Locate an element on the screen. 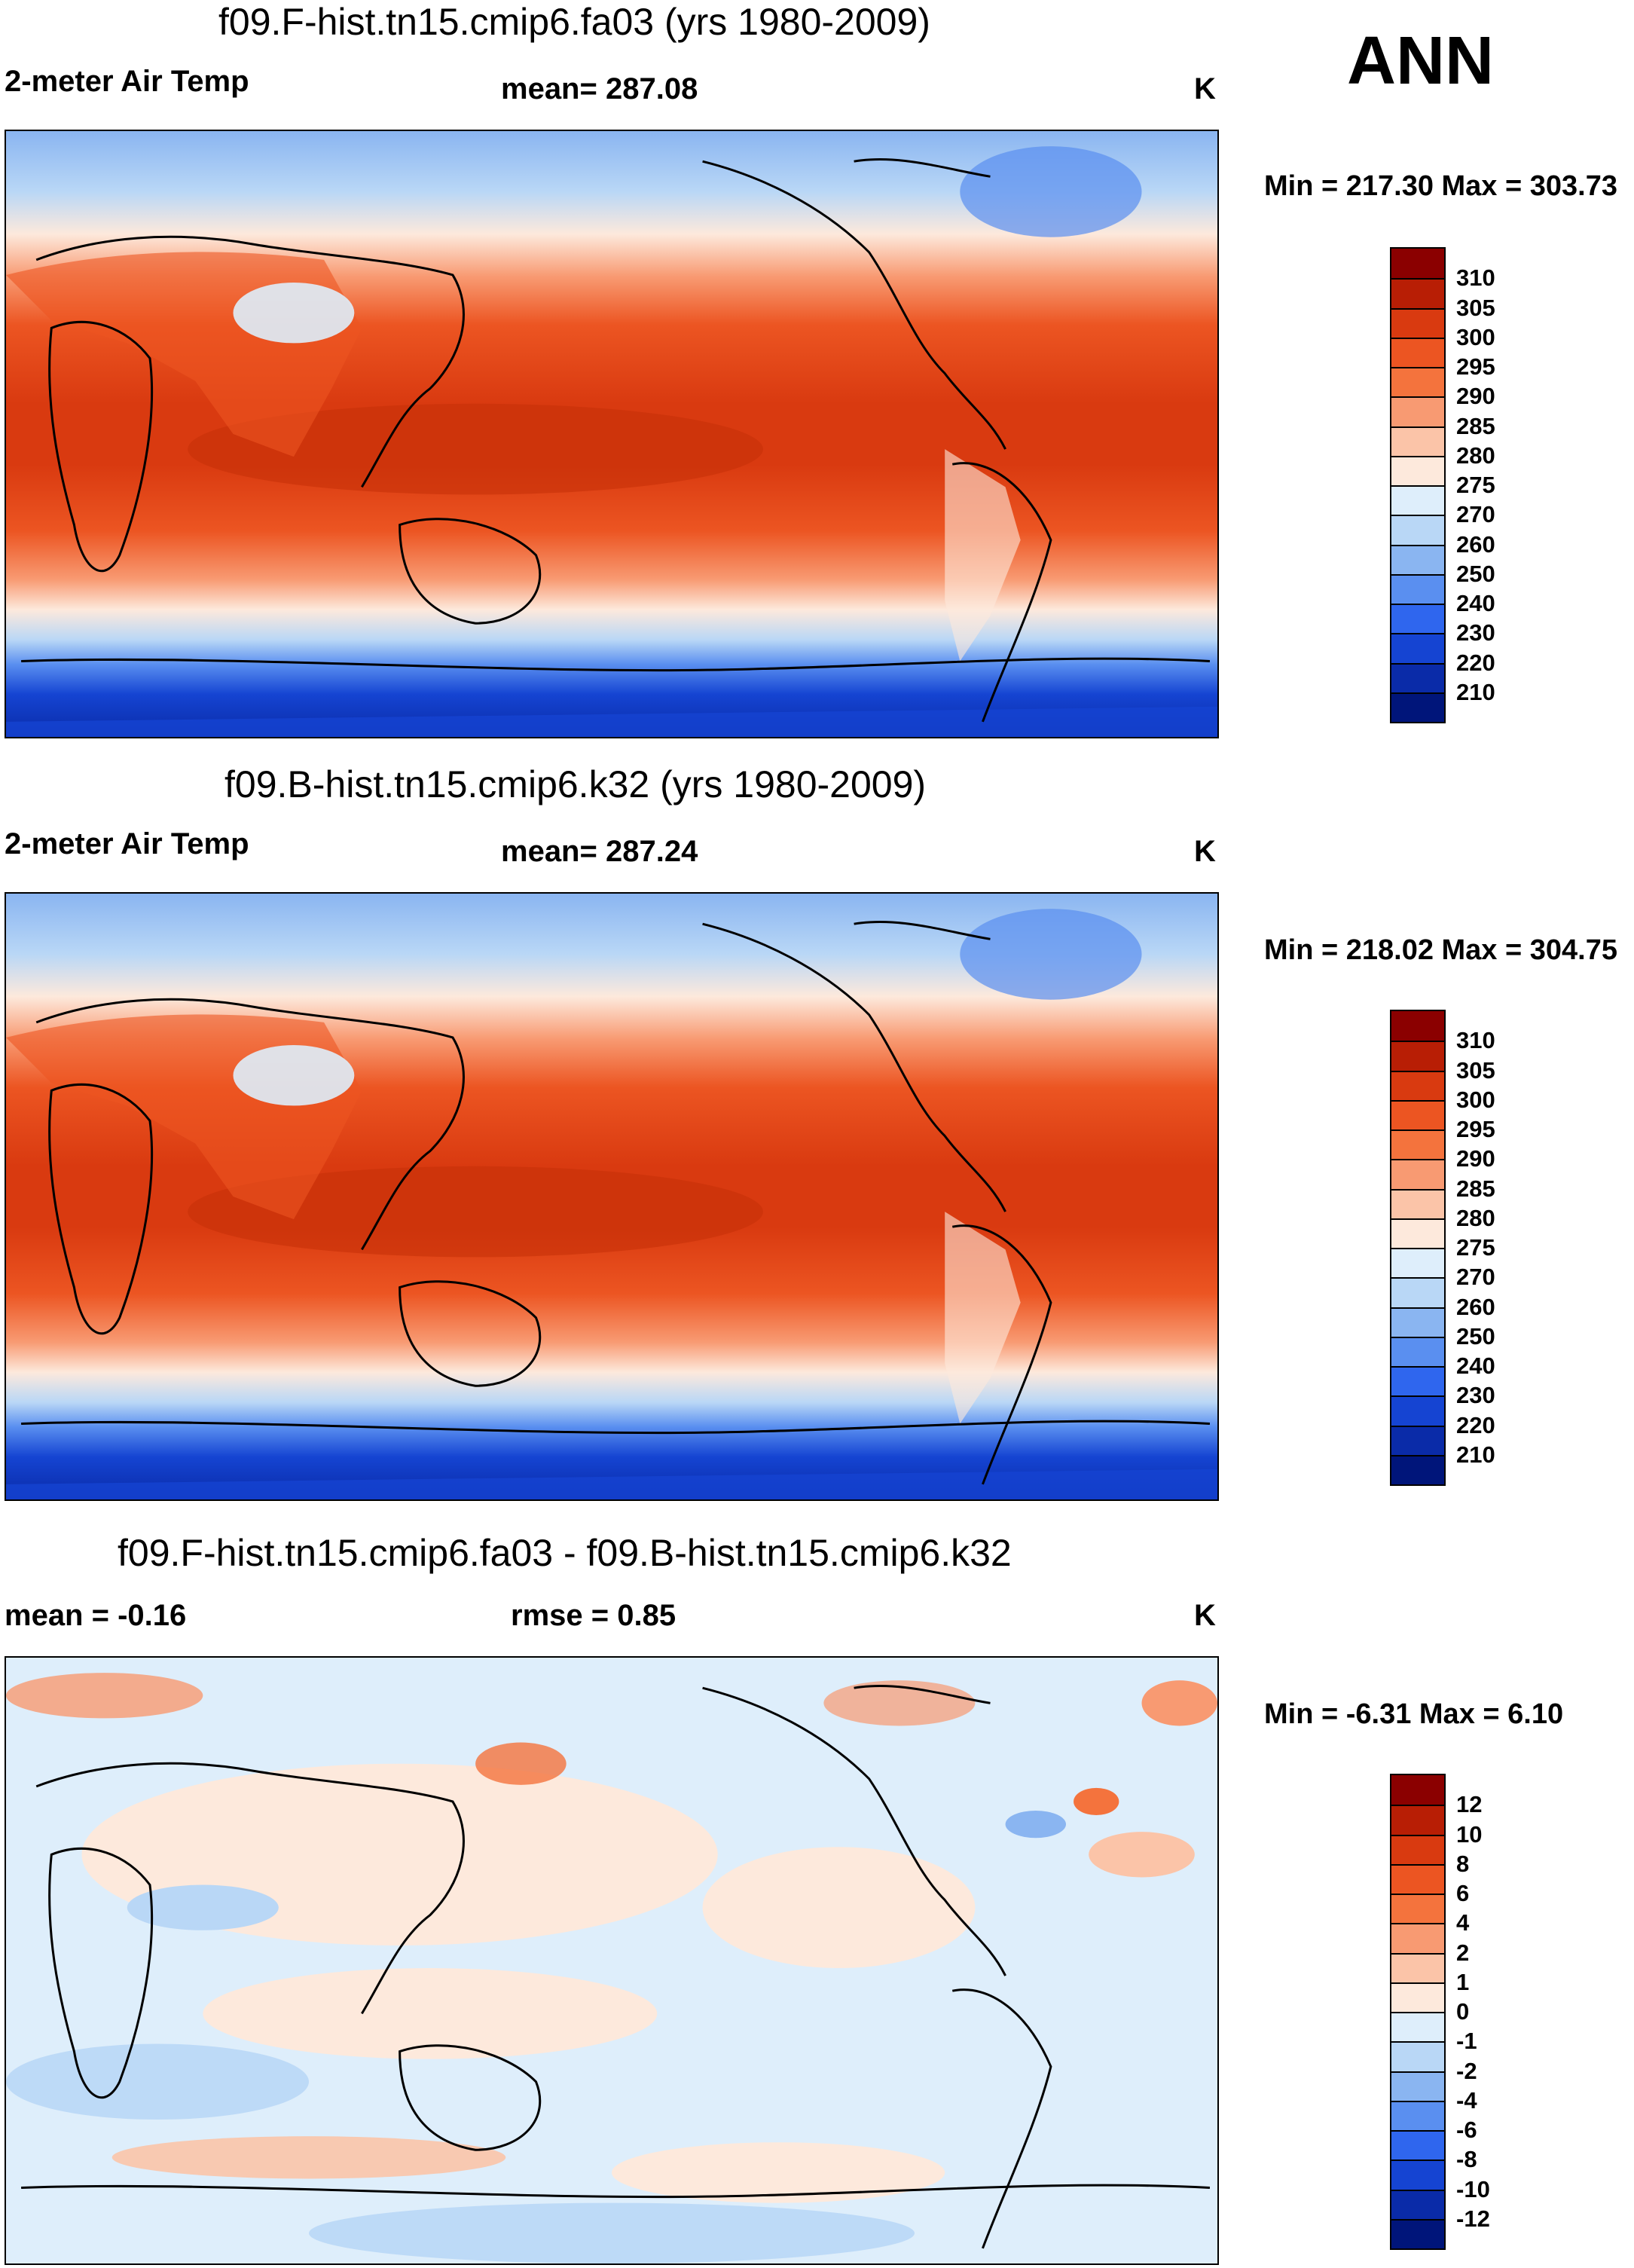  panel-1-minmax: Min = 217.30 Max = 303.73 is located at coordinates (1440, 186).